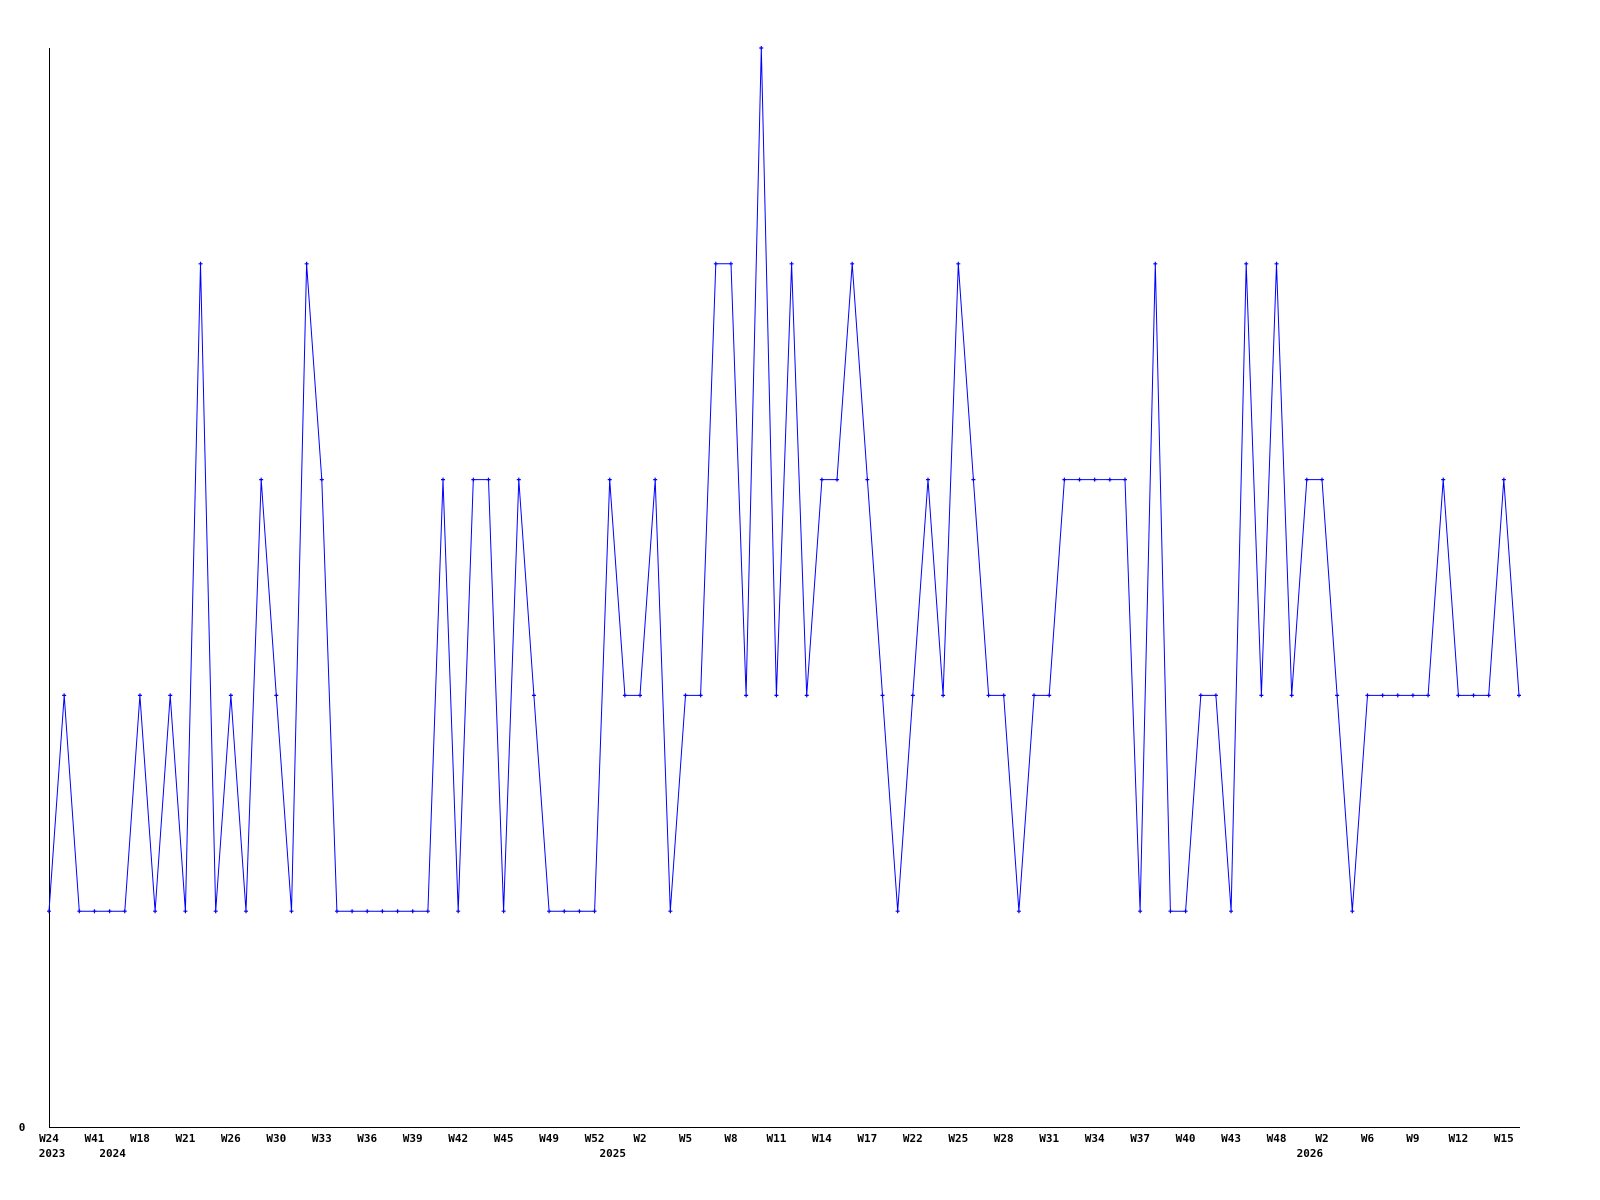 This screenshot has width=1600, height=1200. Describe the element at coordinates (958, 1138) in the screenshot. I see `x-tick-label: W25` at that location.